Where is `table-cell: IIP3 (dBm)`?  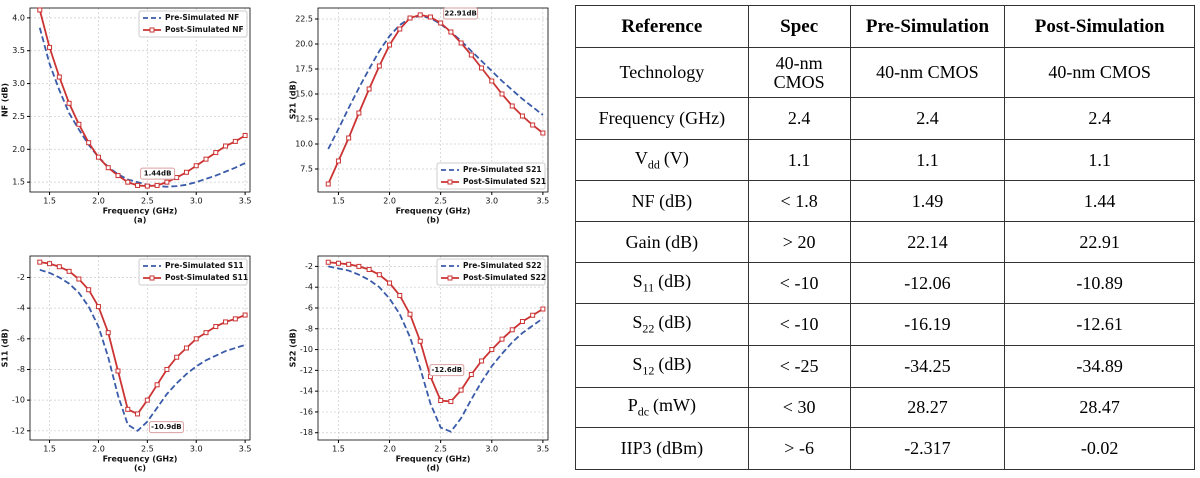 table-cell: IIP3 (dBm) is located at coordinates (662, 448).